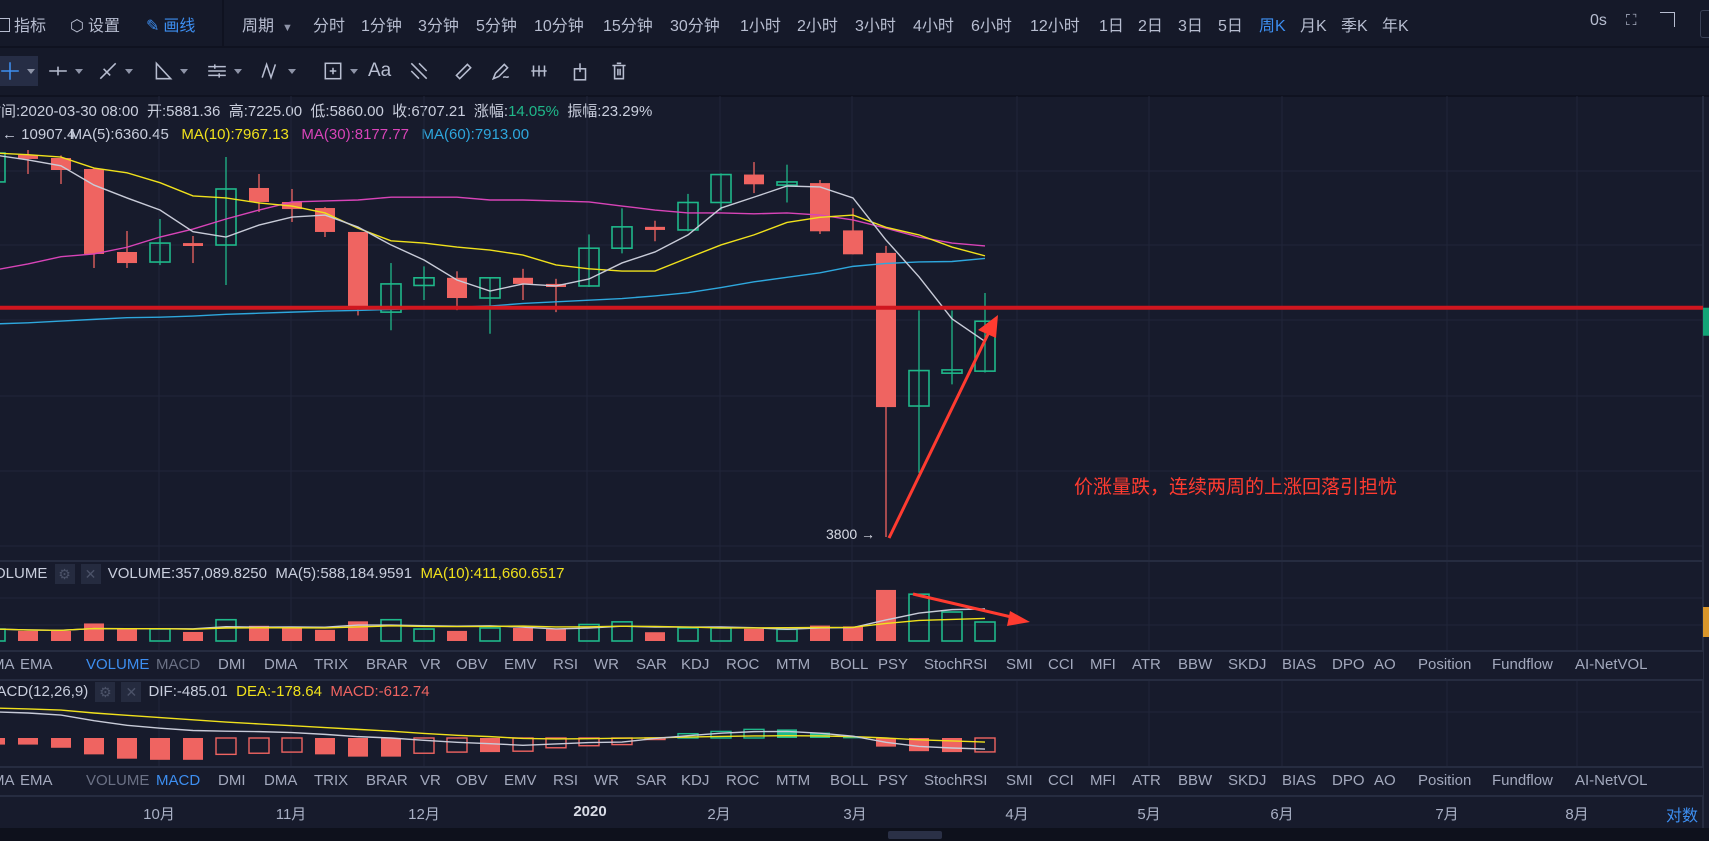 The height and width of the screenshot is (841, 1709). I want to click on period-7: 1小时, so click(760, 26).